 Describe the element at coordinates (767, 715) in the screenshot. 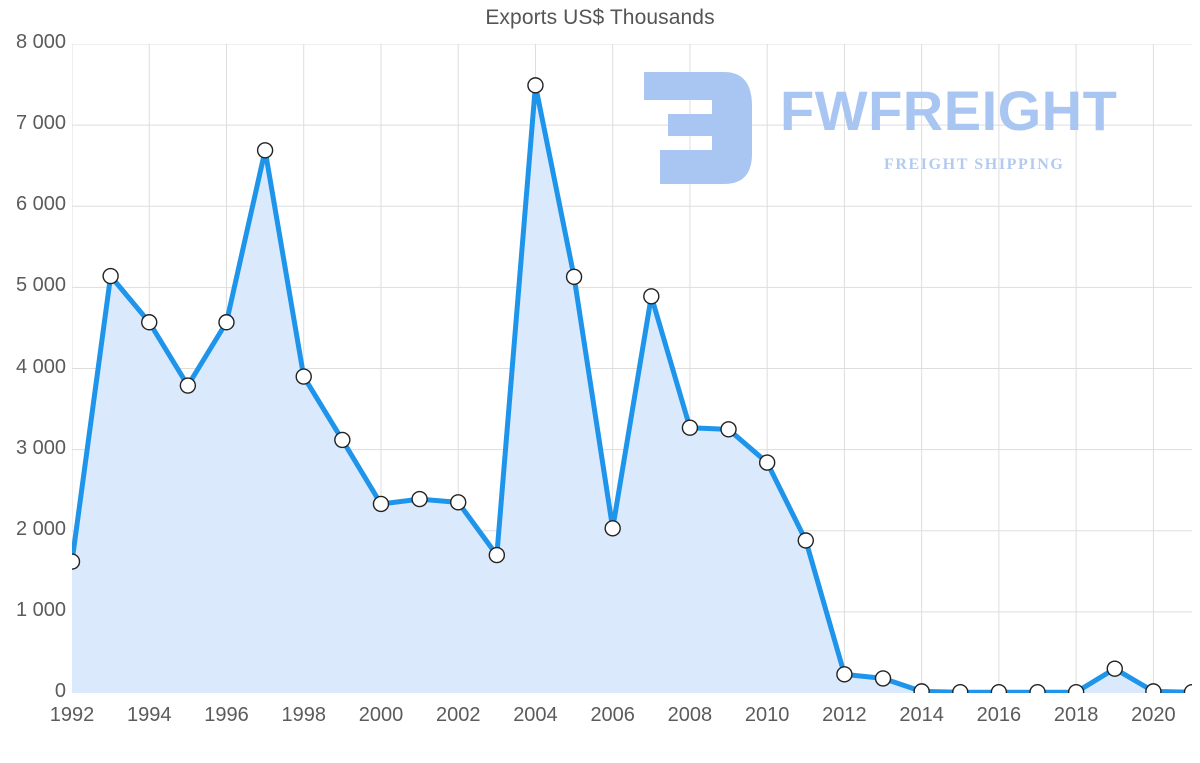

I see `x-axis-tick-label: 2010` at that location.